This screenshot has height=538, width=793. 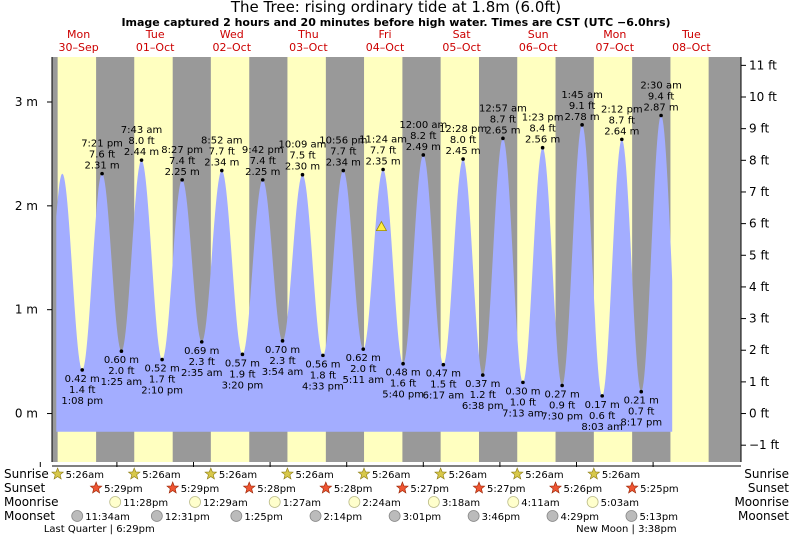 I want to click on high-tide-meters: 2.78 m, so click(x=581, y=117).